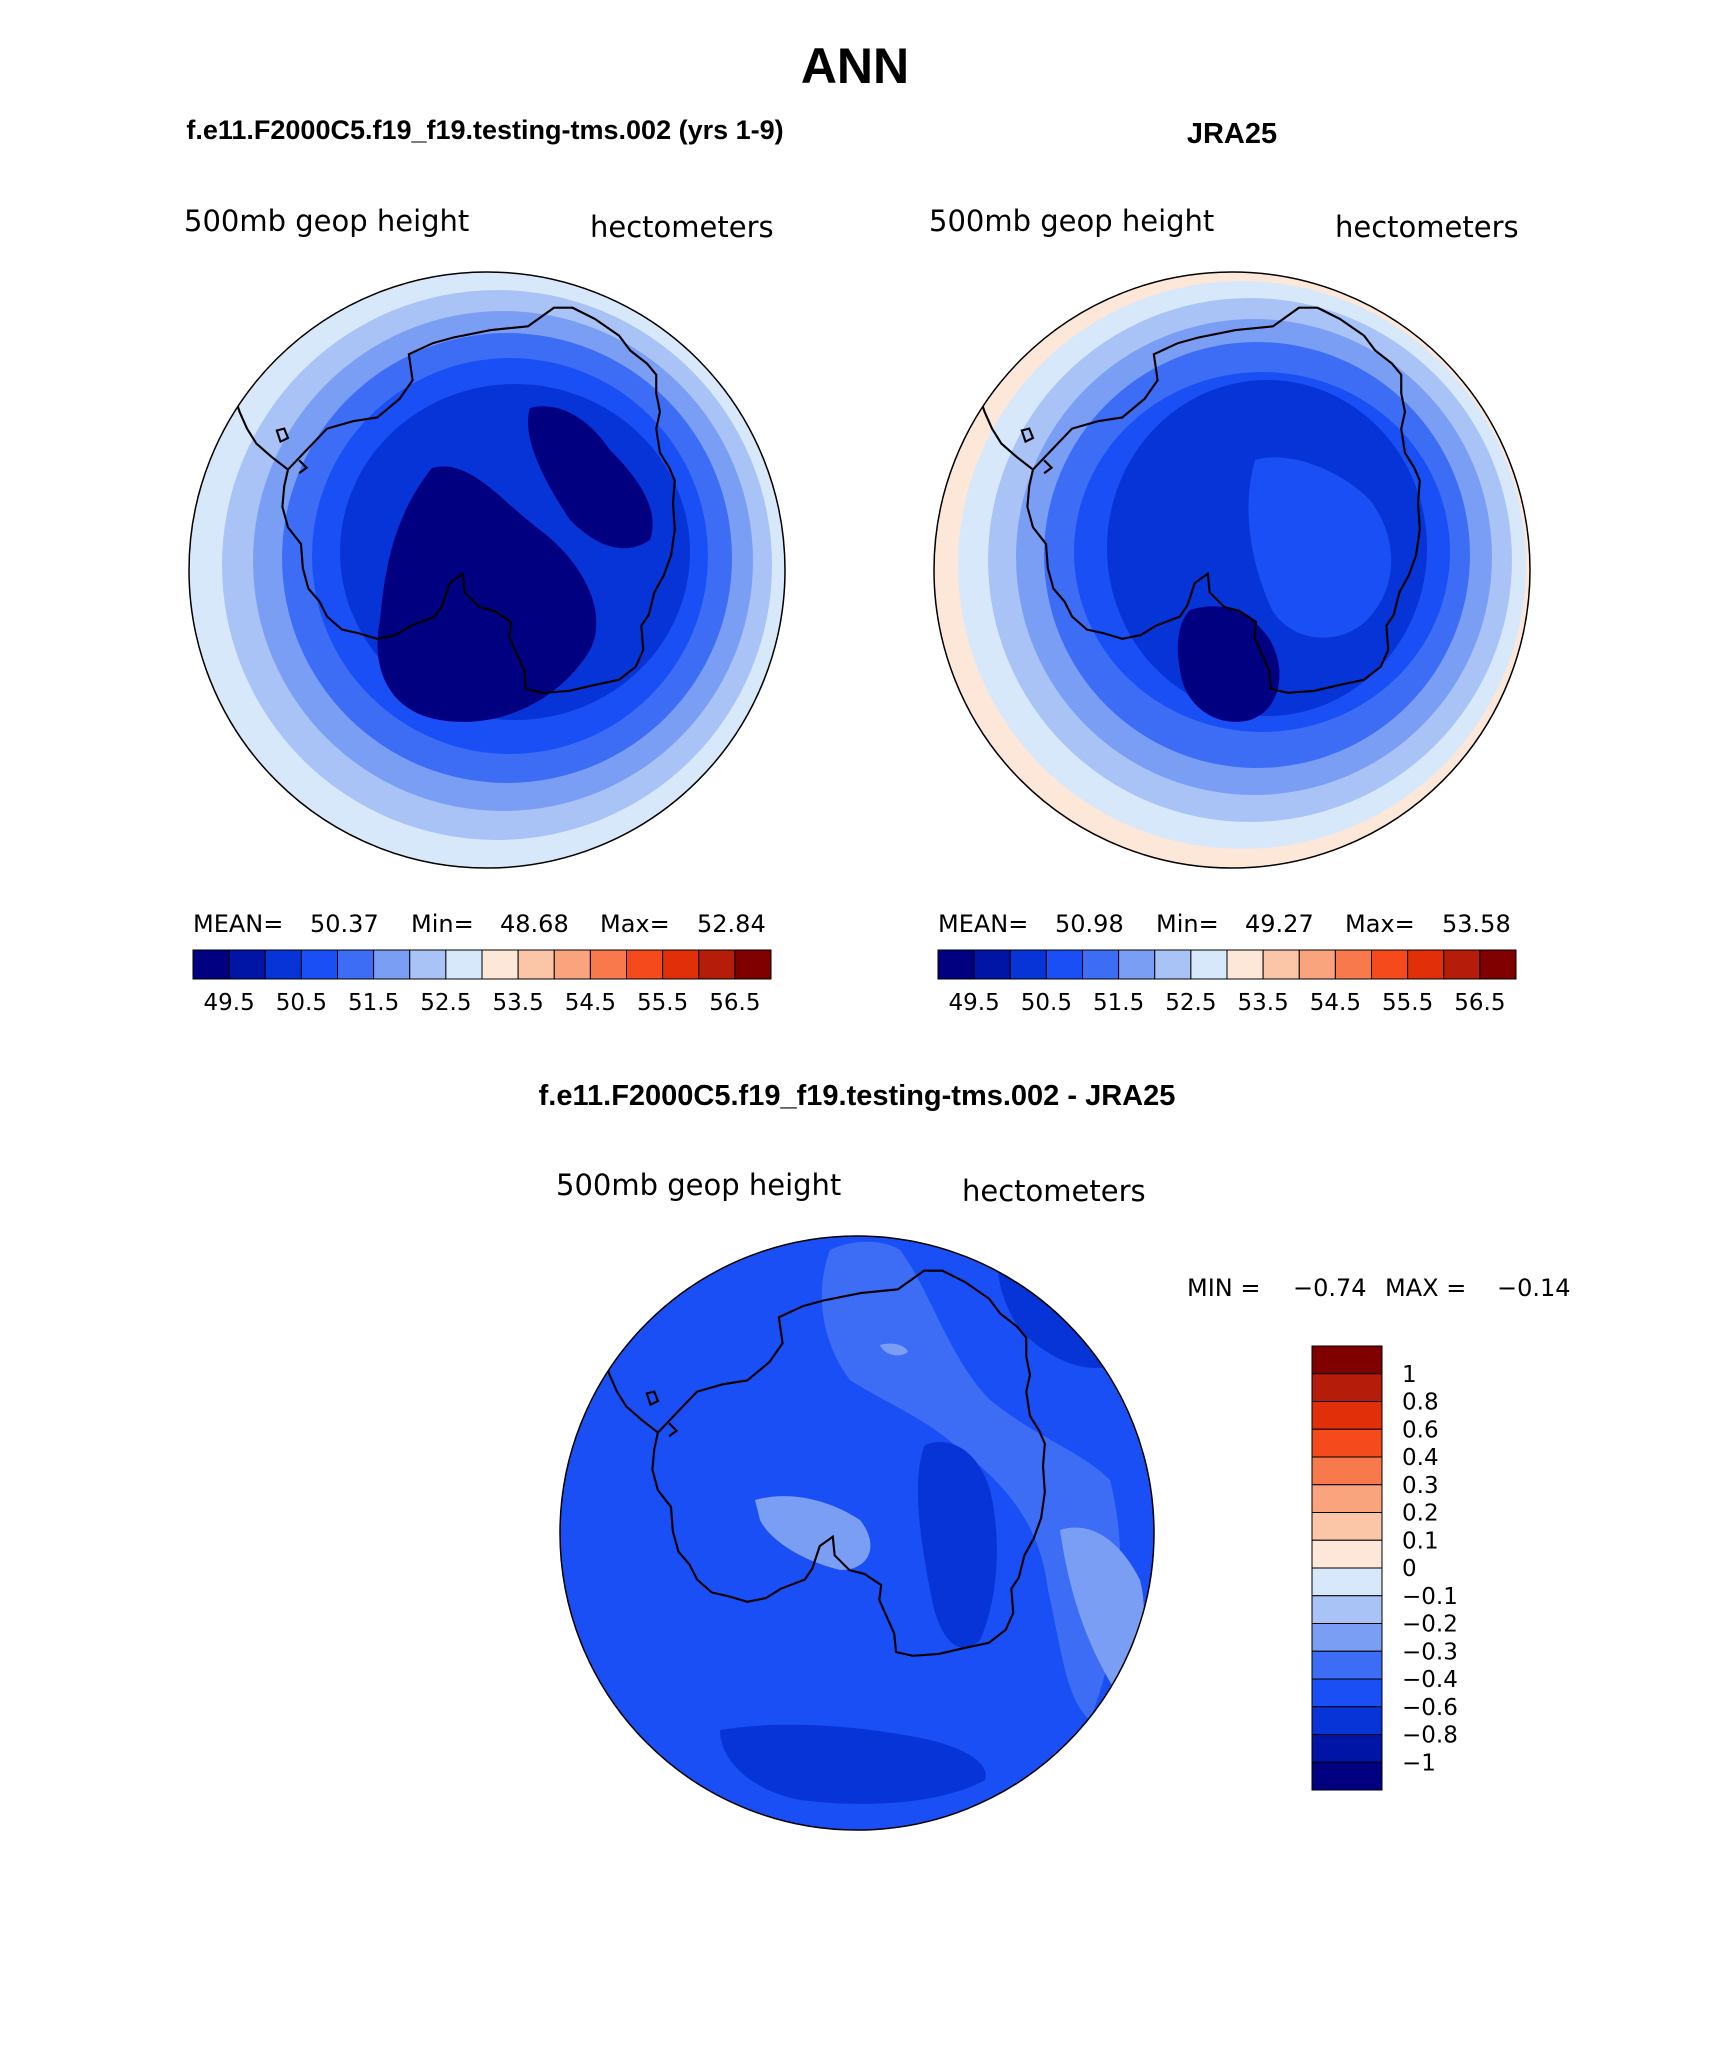 This screenshot has height=2061, width=1710. What do you see at coordinates (1430, 1708) in the screenshot?
I see `diff-colorbar-tick-label: −0.6` at bounding box center [1430, 1708].